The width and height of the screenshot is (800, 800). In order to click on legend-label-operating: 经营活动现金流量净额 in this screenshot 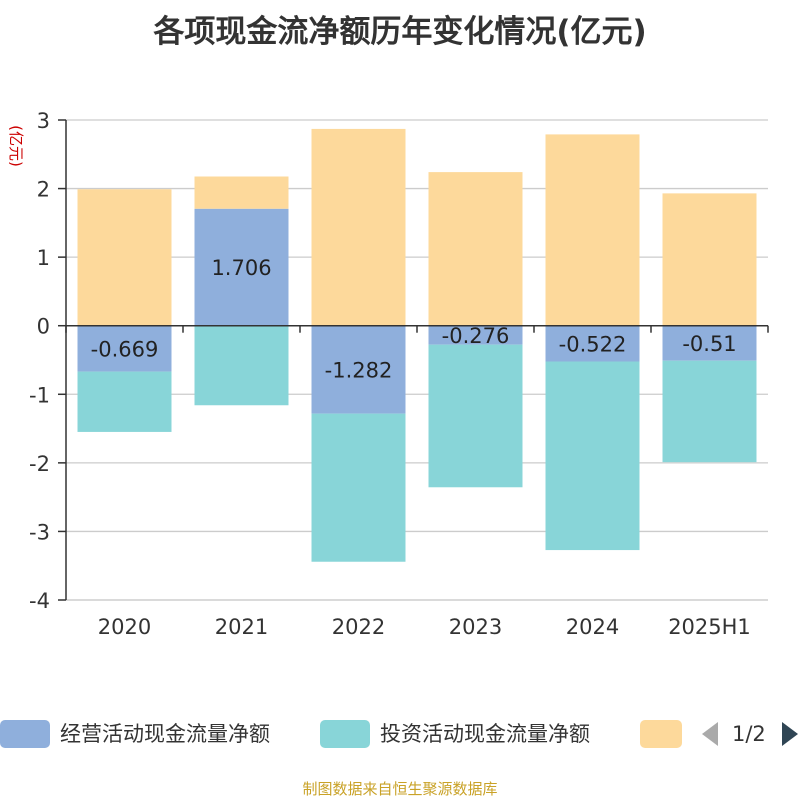, I will do `click(165, 734)`.